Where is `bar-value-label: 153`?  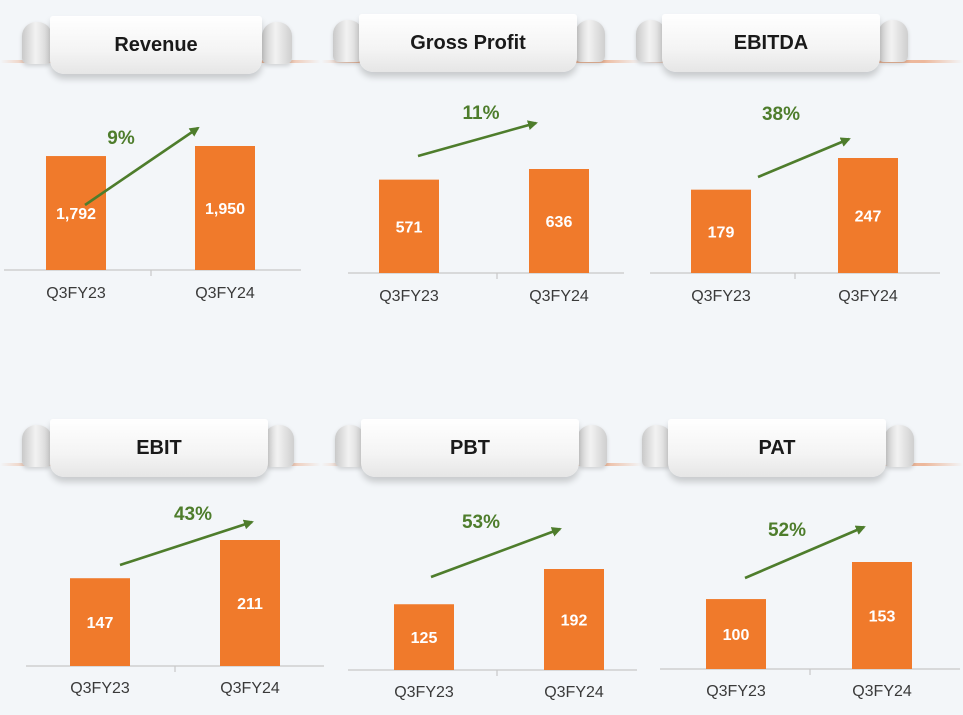 bar-value-label: 153 is located at coordinates (882, 617).